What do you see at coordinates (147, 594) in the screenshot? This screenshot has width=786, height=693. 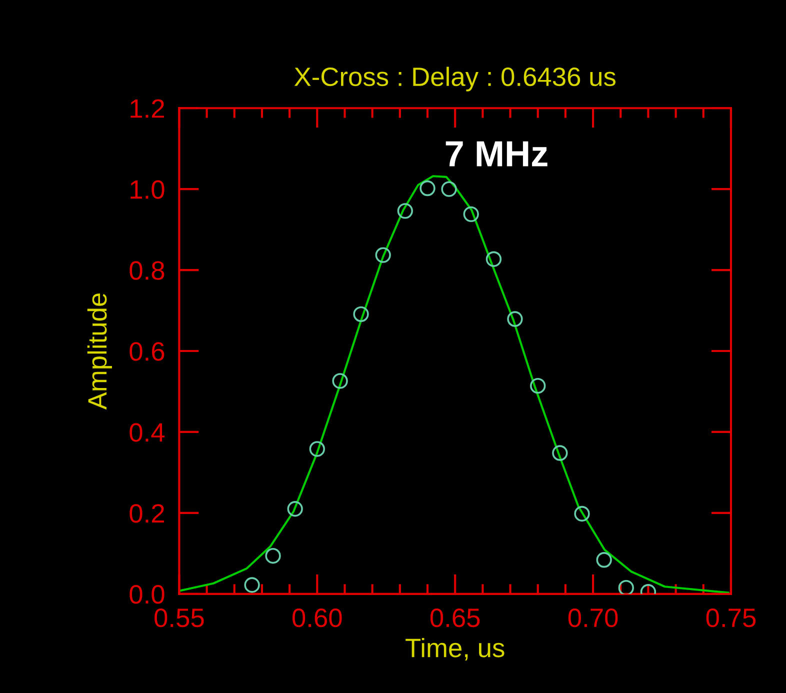 I see `y-tick-label: 0.0` at bounding box center [147, 594].